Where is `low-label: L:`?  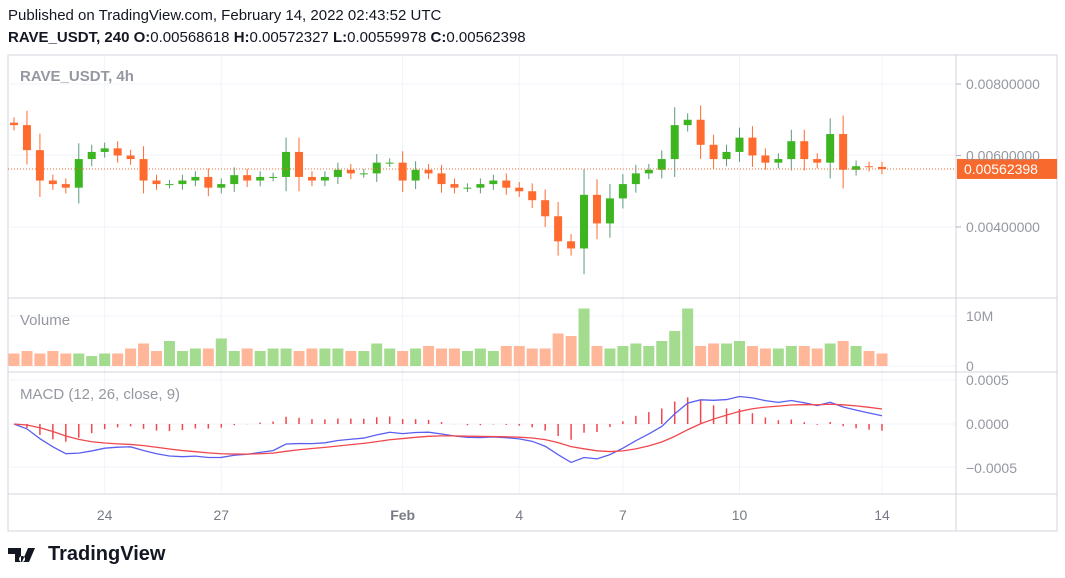
low-label: L: is located at coordinates (340, 37).